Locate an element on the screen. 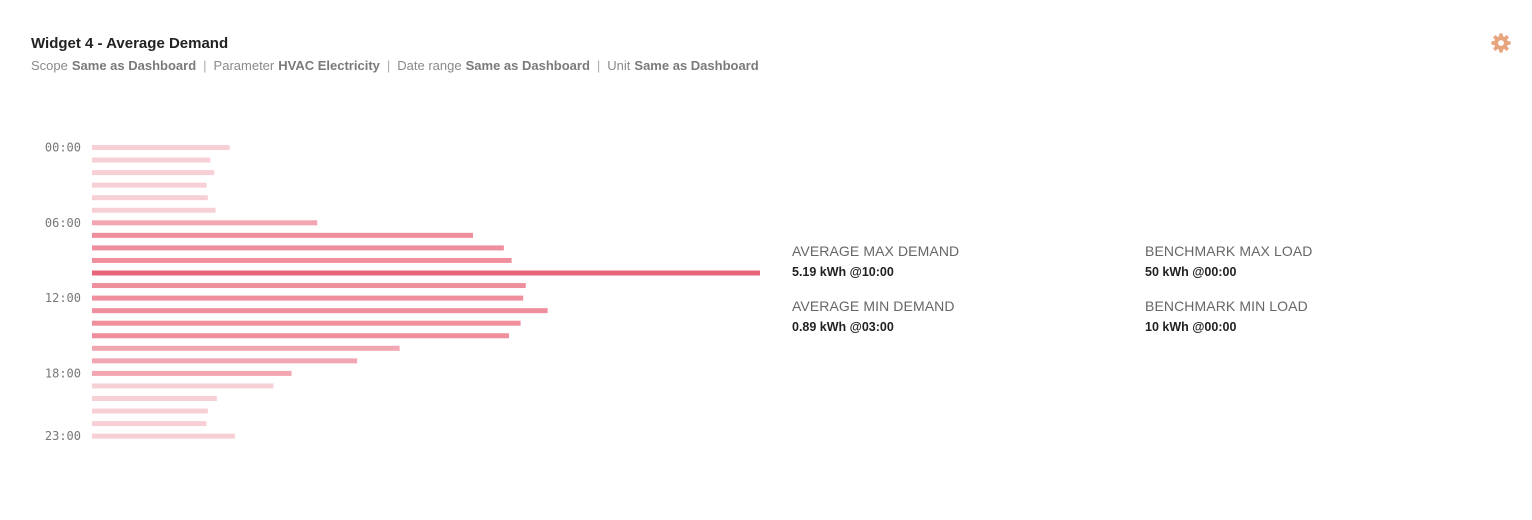  benchmark-min-load-value: 10 kWh @00:00 is located at coordinates (1191, 327).